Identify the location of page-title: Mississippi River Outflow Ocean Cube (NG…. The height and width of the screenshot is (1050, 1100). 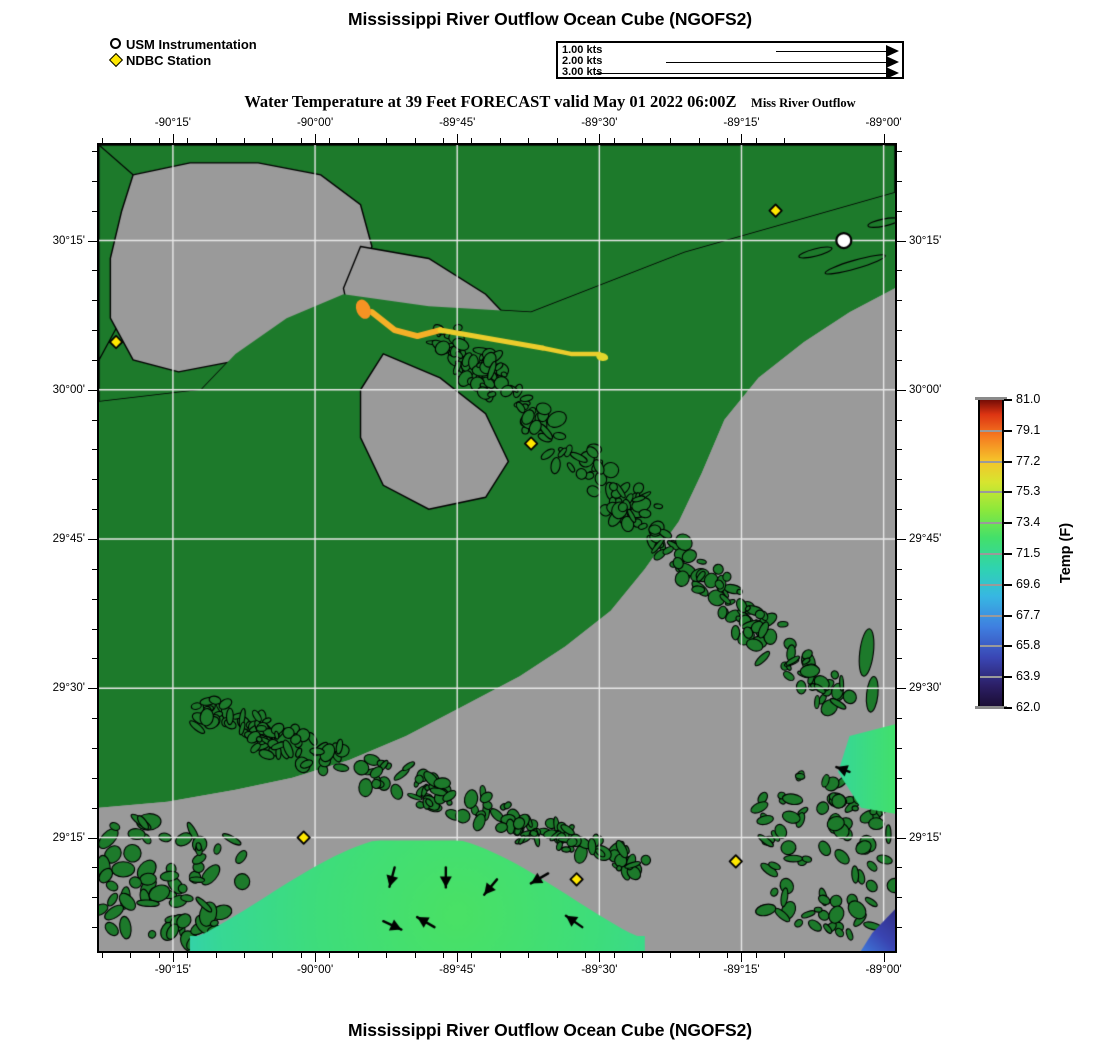
(550, 19).